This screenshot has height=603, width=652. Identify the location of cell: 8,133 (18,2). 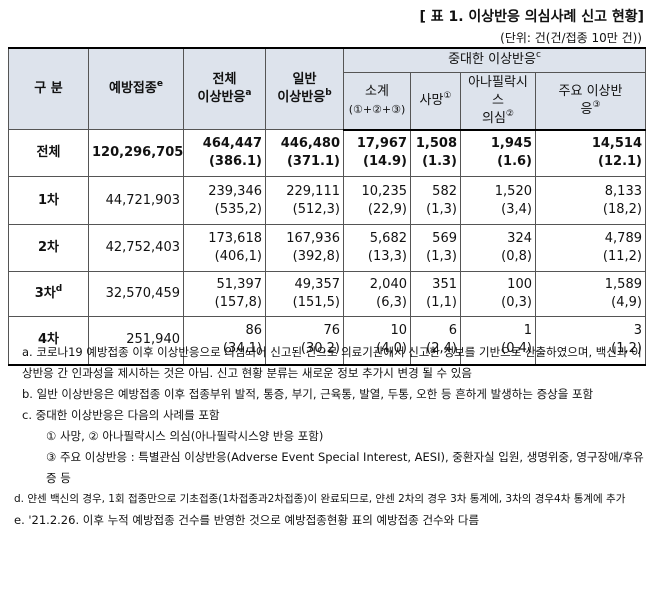
(590, 200).